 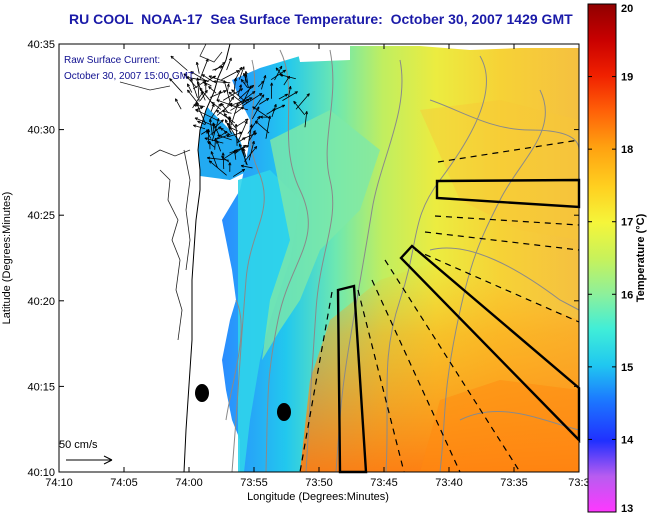 What do you see at coordinates (627, 9) in the screenshot?
I see `colorbar-tick-label: 20` at bounding box center [627, 9].